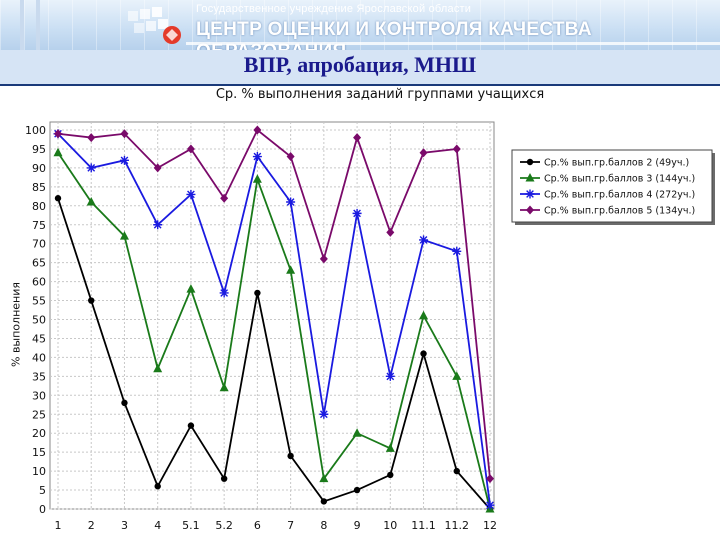 Image resolution: width=720 pixels, height=540 pixels. I want to click on y-tick-label: 20, so click(39, 433).